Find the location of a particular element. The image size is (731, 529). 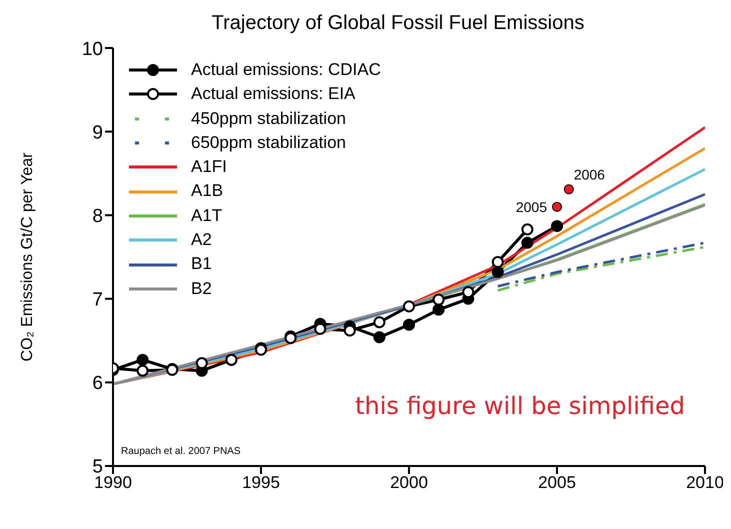

legend-label: Actual emissions: EIA is located at coordinates (273, 94).